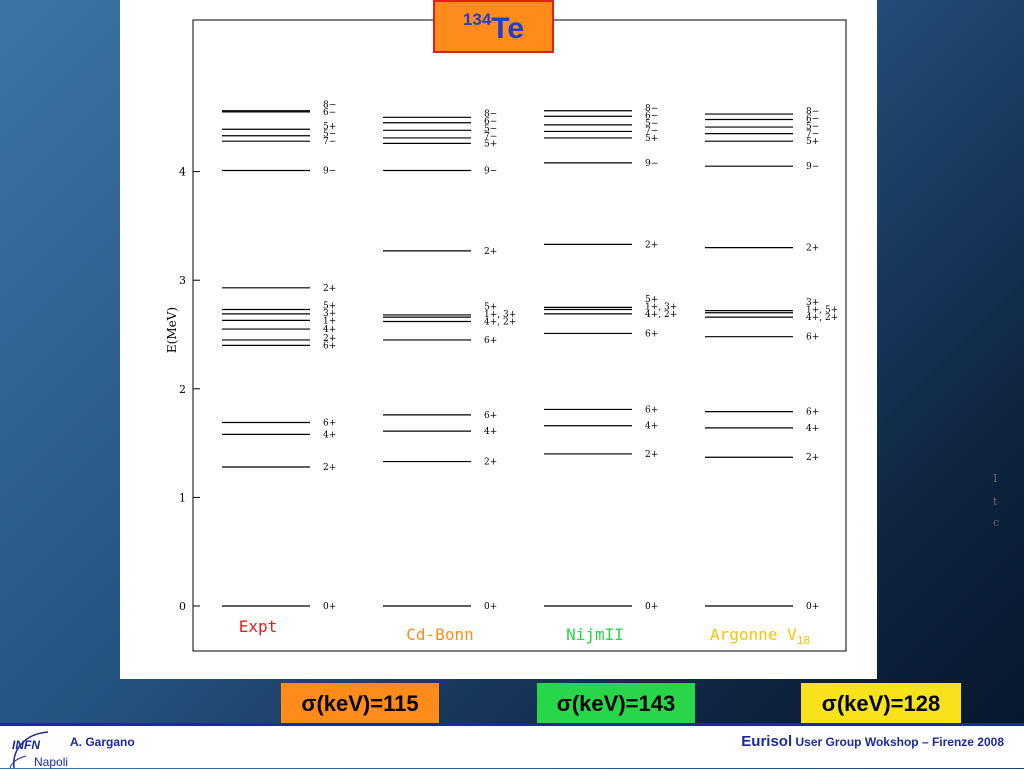 The width and height of the screenshot is (1024, 769). Describe the element at coordinates (360, 704) in the screenshot. I see `sigma-cd-bonn: σ(keV)=115` at that location.